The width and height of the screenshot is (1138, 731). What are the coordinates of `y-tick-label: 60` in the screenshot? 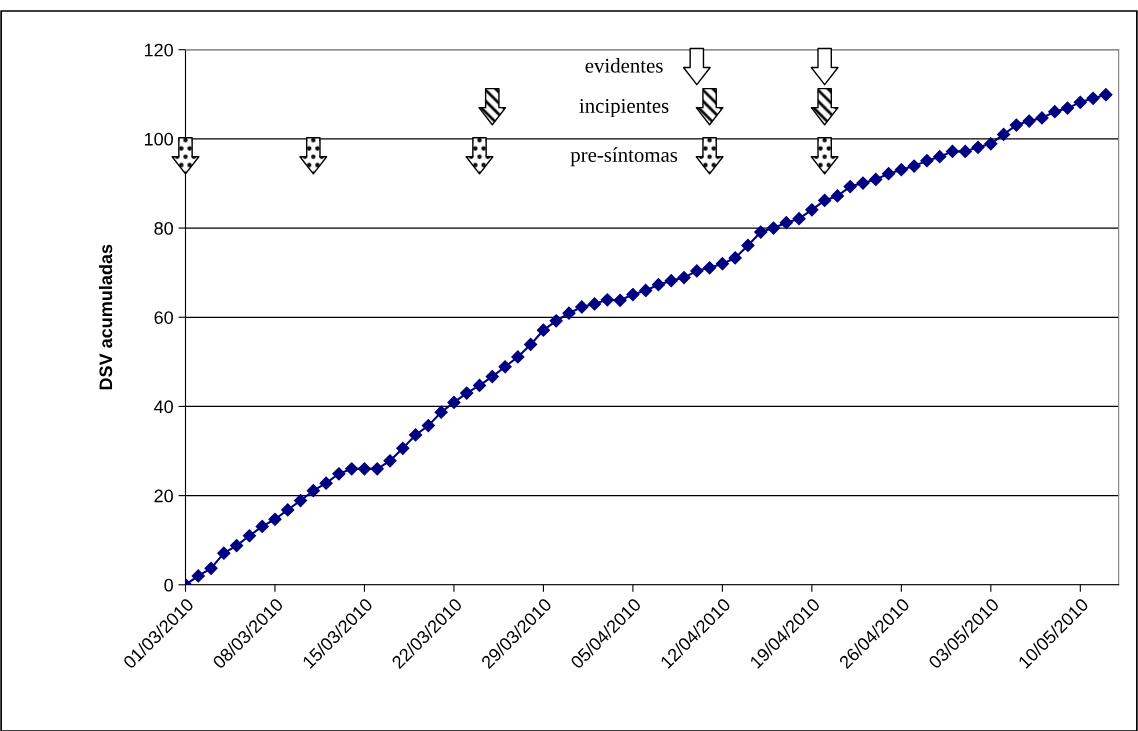 It's located at (163, 317).